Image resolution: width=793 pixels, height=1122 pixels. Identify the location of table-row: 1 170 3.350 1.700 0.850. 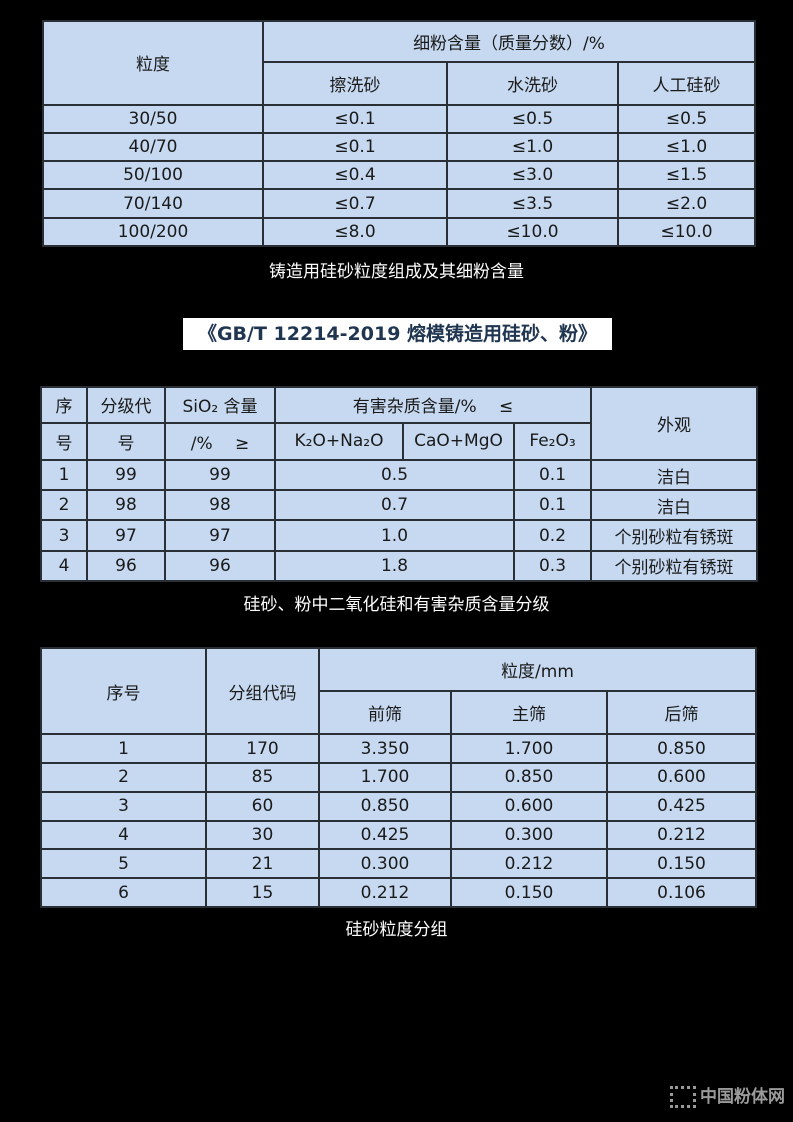
(398, 749).